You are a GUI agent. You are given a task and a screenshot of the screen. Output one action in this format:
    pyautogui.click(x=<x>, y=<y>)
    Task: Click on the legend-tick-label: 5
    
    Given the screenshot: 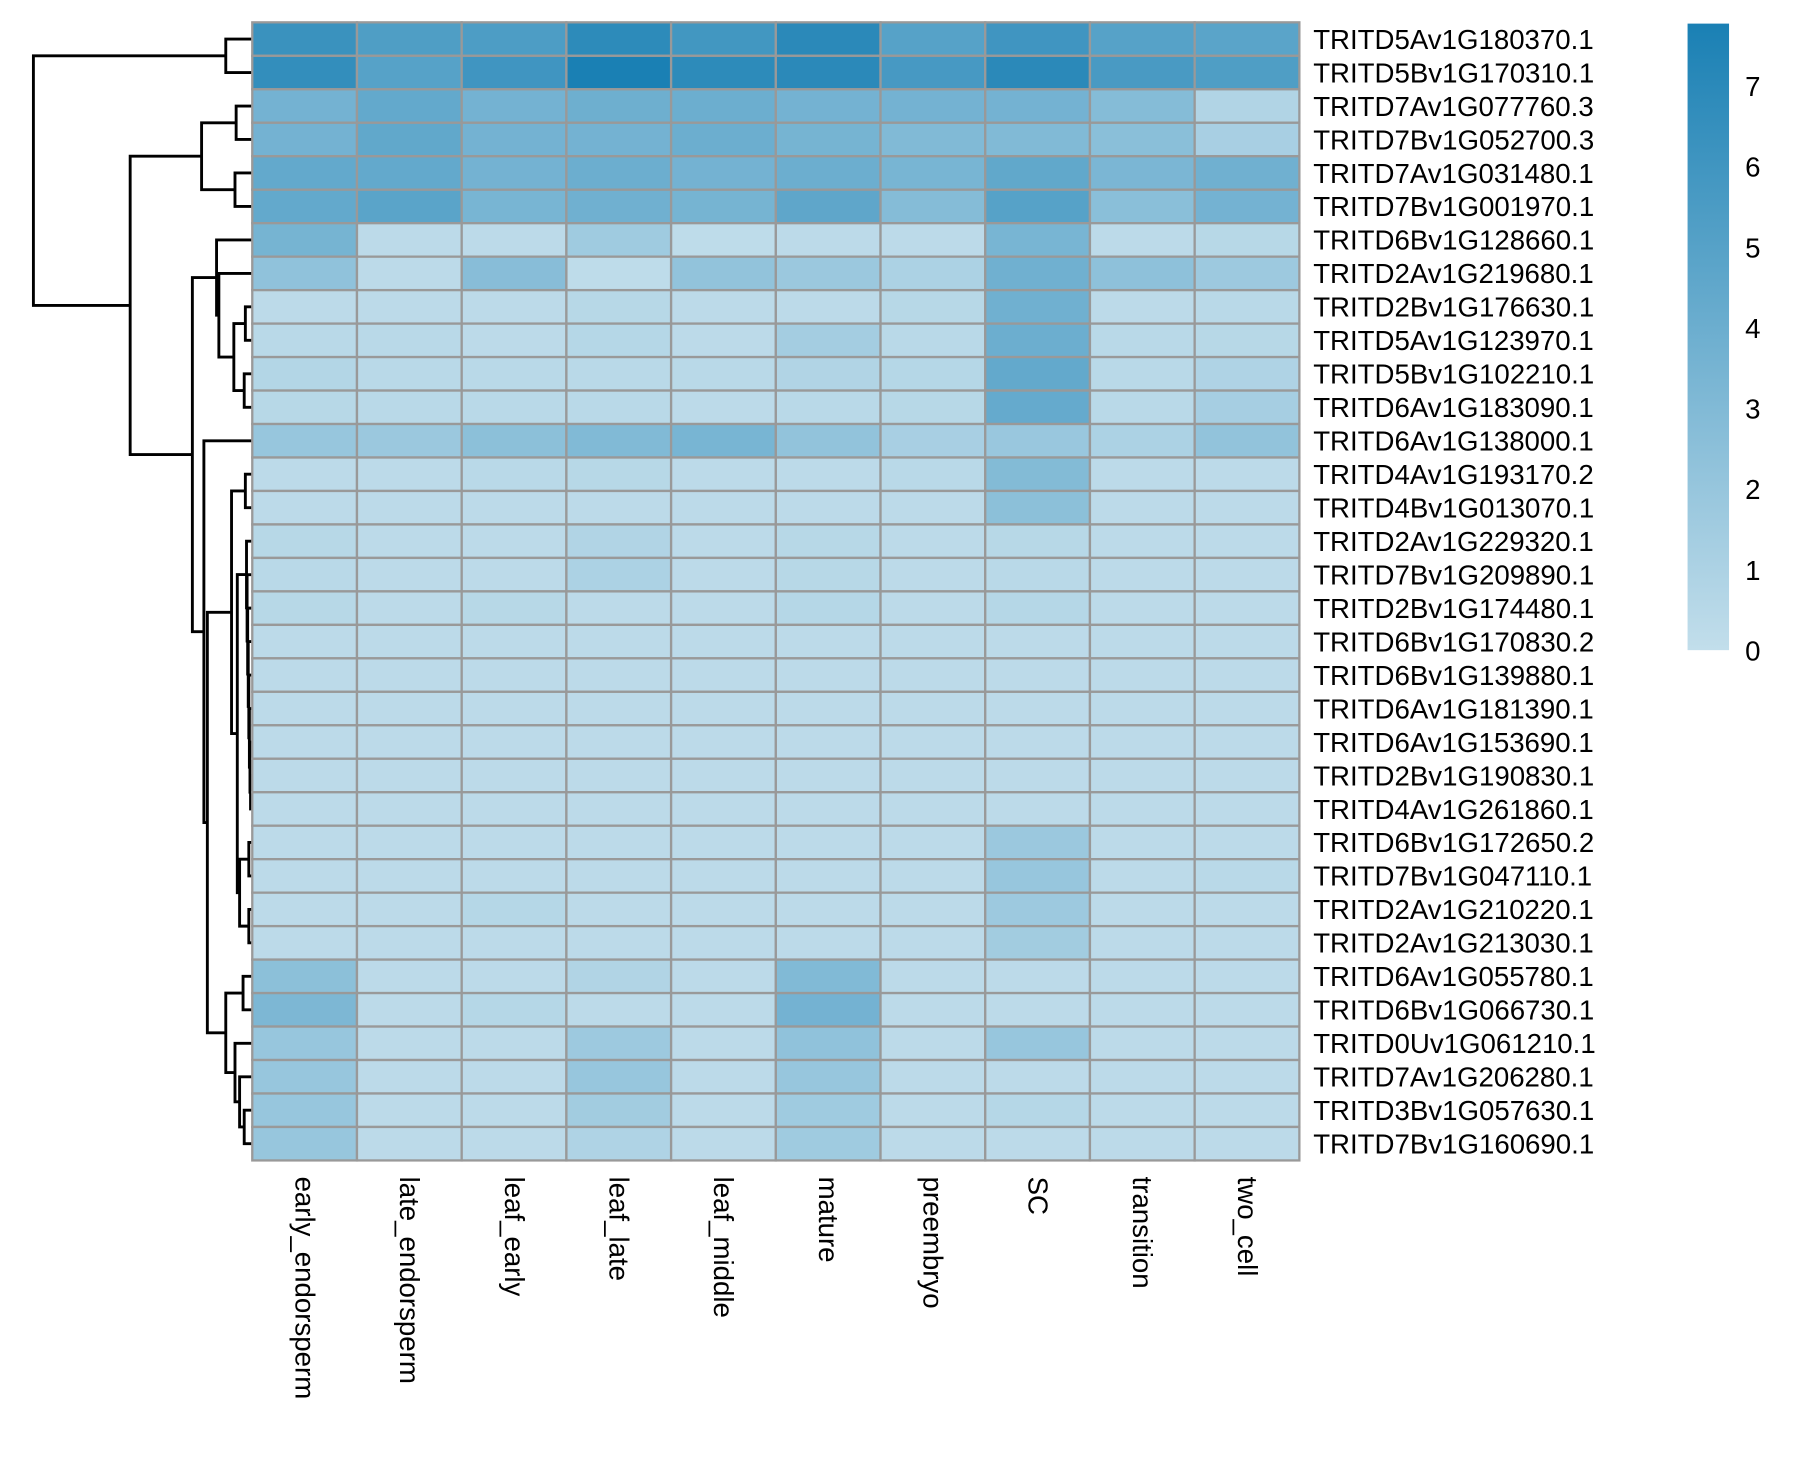 What is the action you would take?
    pyautogui.click(x=1752, y=247)
    